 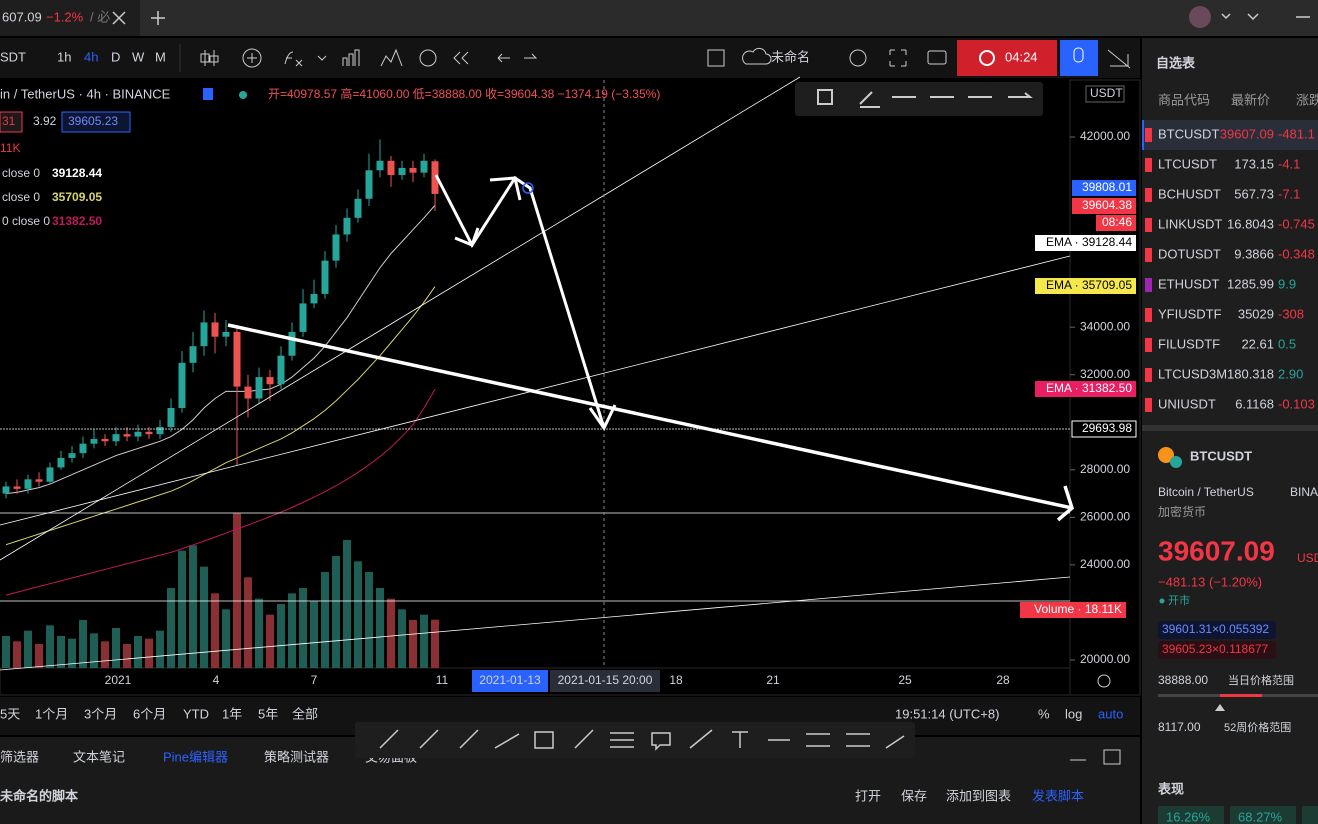 I want to click on row-symbol: LTCUSD3M, so click(x=1192, y=373).